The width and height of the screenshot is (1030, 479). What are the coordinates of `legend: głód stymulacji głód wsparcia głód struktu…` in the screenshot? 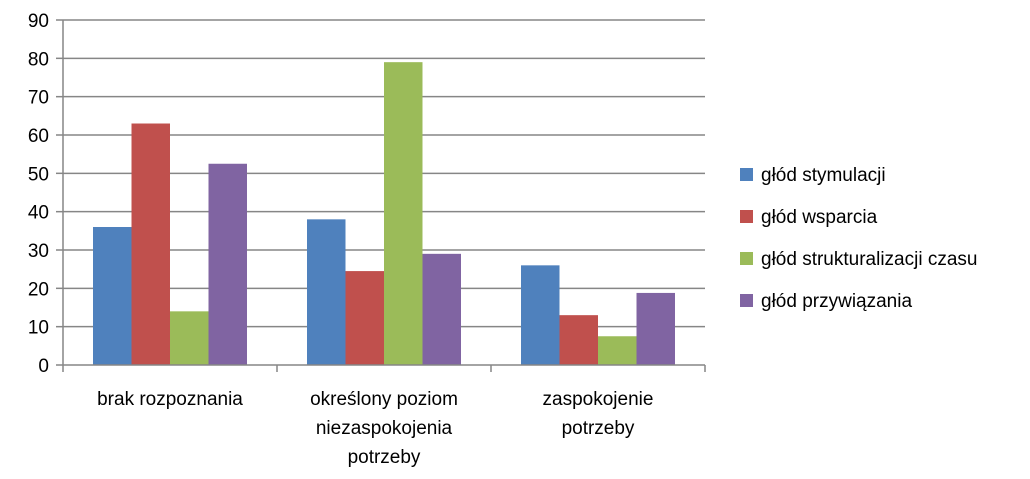 It's located at (858, 238).